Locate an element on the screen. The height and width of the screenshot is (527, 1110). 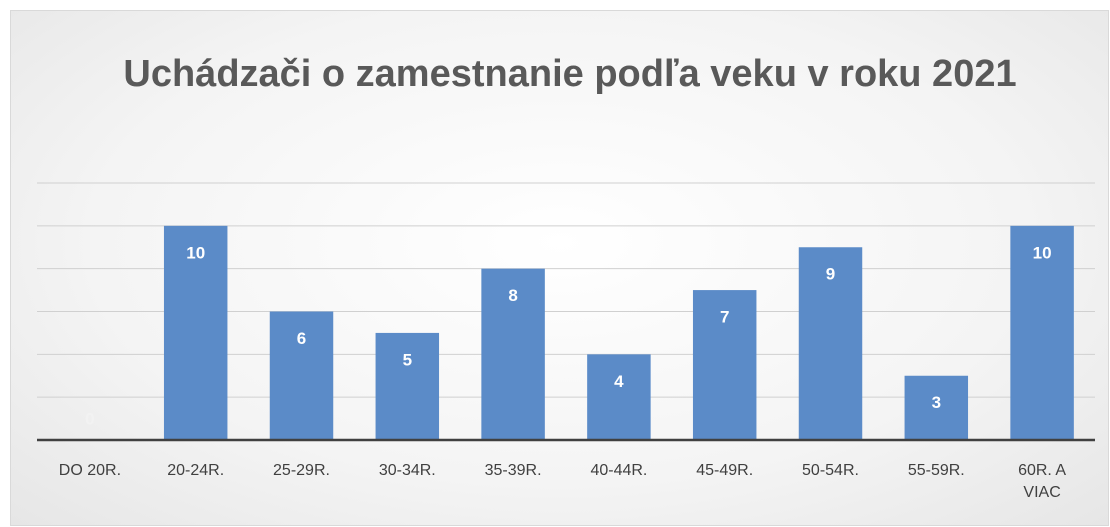
data-label: 3 is located at coordinates (936, 402).